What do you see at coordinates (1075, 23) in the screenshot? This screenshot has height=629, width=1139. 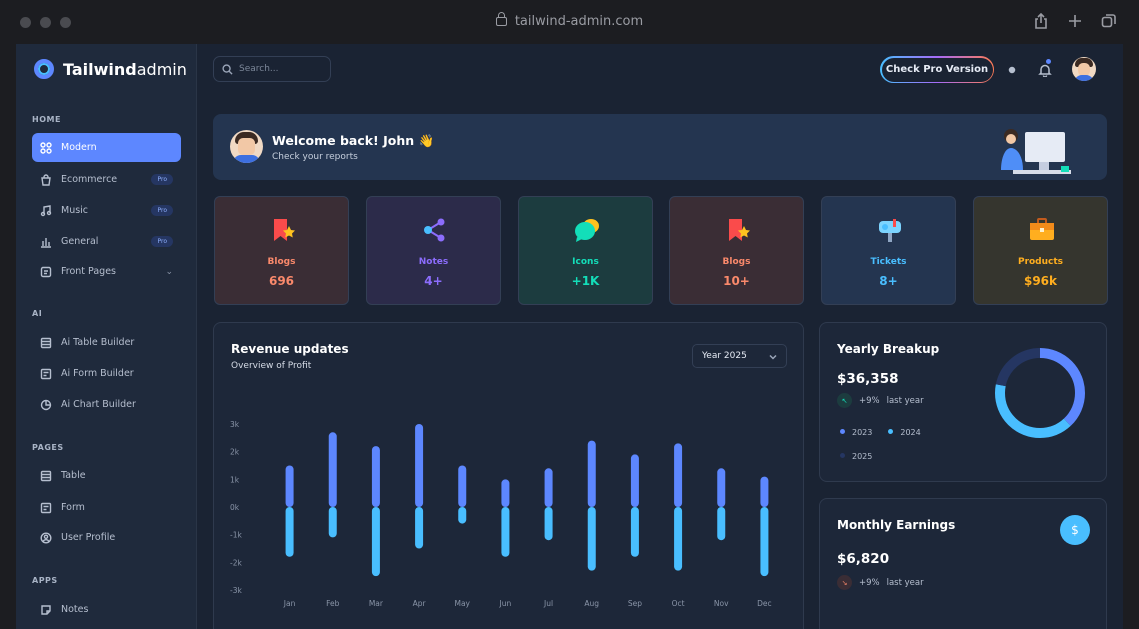 I see `new-tab-icon` at bounding box center [1075, 23].